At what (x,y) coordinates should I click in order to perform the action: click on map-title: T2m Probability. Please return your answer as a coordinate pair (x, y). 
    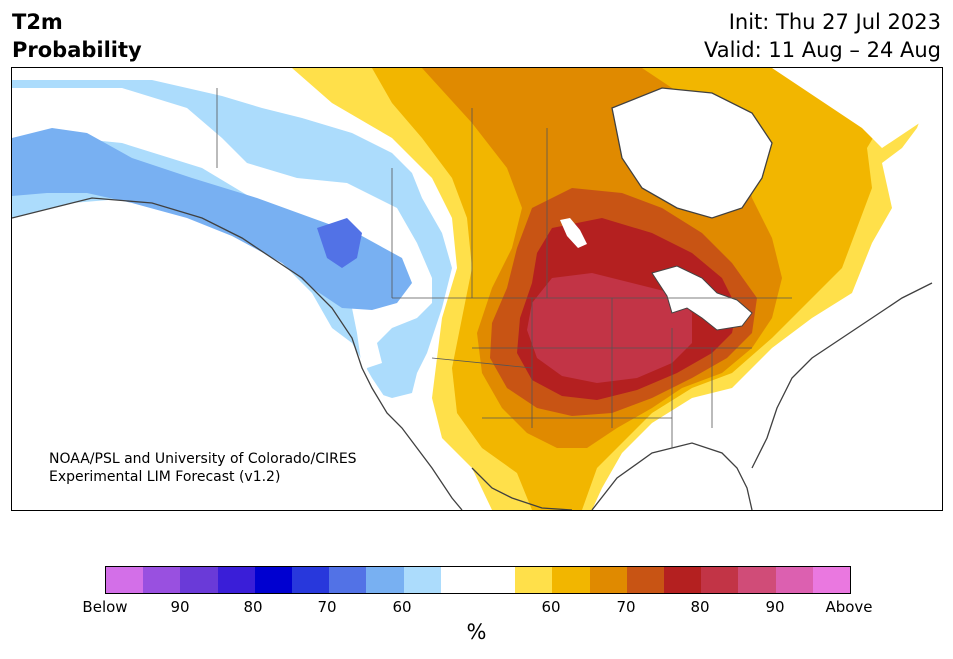
    Looking at the image, I should click on (77, 36).